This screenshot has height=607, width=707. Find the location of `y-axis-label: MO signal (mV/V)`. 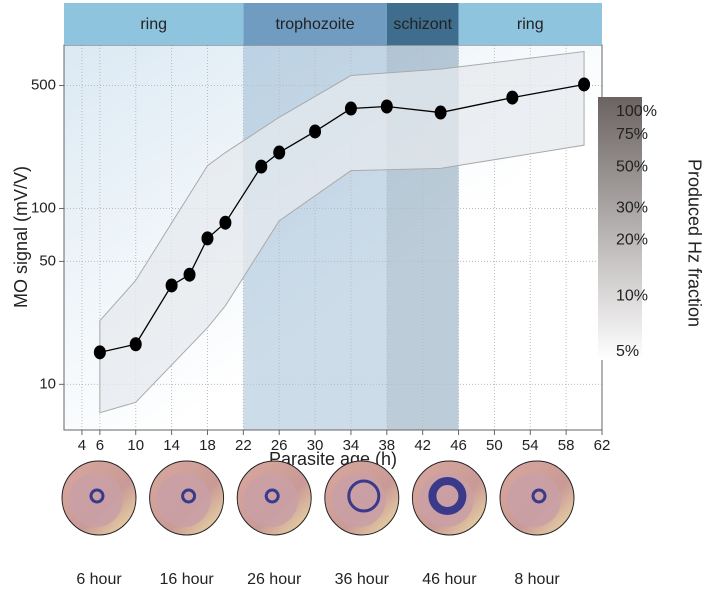

y-axis-label: MO signal (mV/V) is located at coordinates (21, 237).